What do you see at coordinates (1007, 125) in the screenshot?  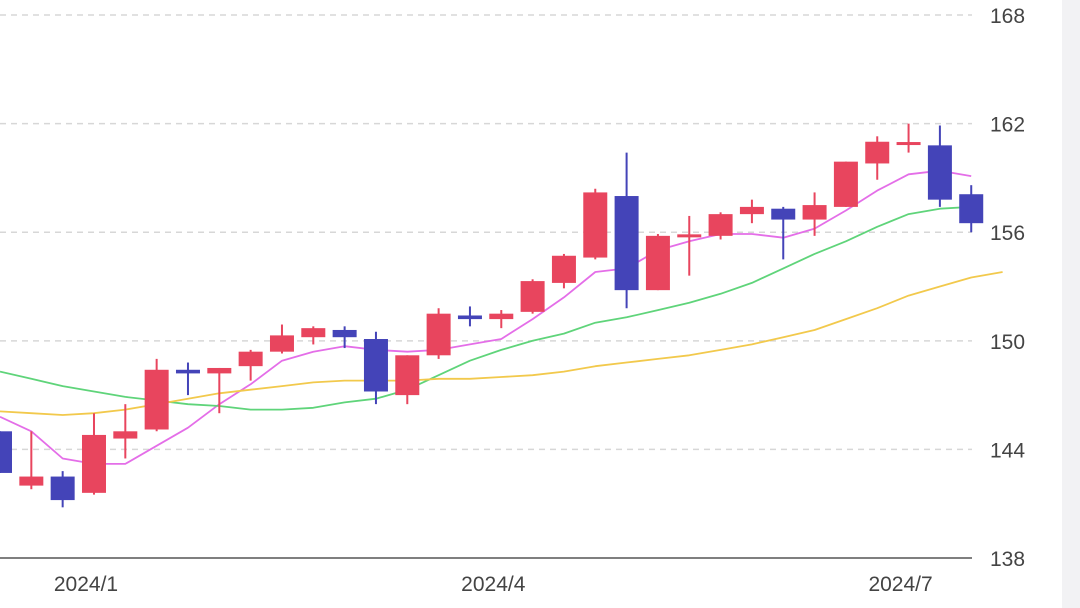 I see `y-tick-label: 162` at bounding box center [1007, 125].